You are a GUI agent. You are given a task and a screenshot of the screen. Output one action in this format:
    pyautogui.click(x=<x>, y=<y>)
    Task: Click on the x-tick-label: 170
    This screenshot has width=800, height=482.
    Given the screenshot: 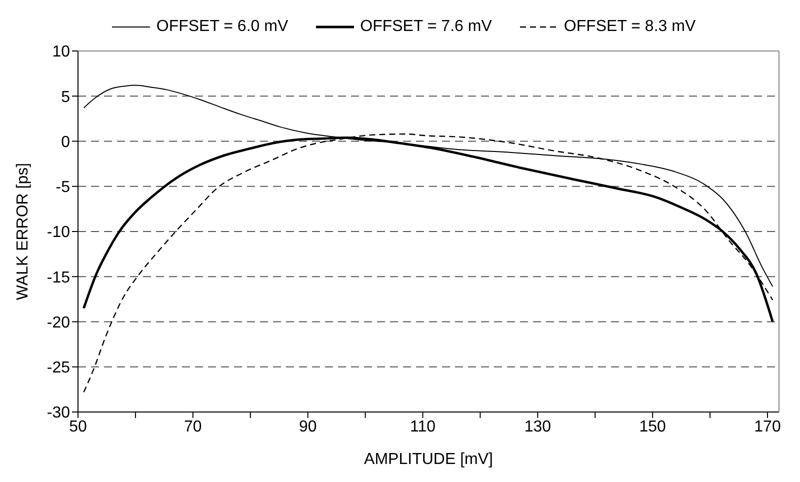 What is the action you would take?
    pyautogui.click(x=767, y=427)
    